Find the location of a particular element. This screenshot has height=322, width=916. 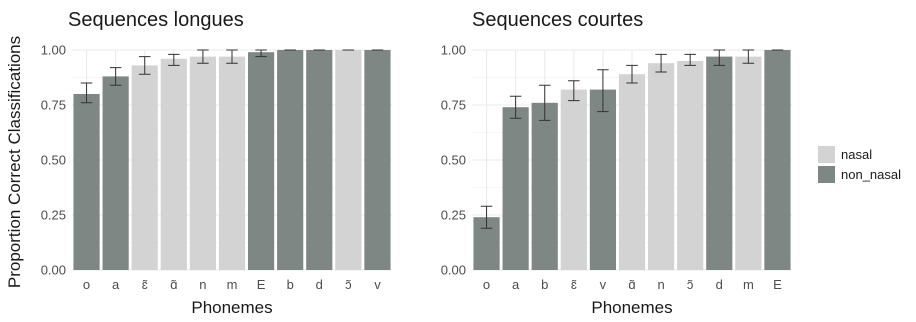

legend: nasal non_nasal is located at coordinates (859, 164).